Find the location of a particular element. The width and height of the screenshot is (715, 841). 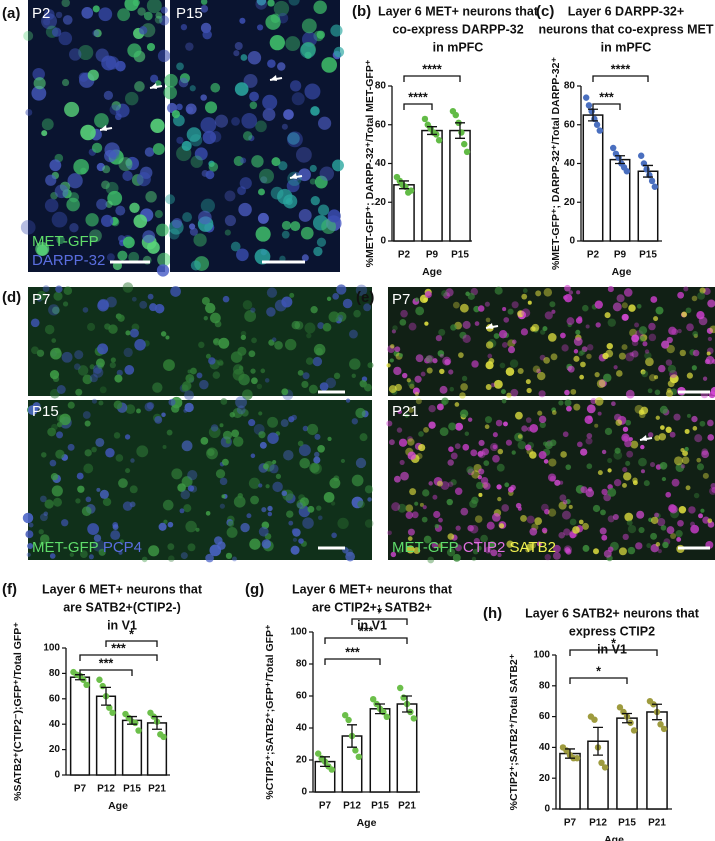

significance-label: * is located at coordinates (613, 643).